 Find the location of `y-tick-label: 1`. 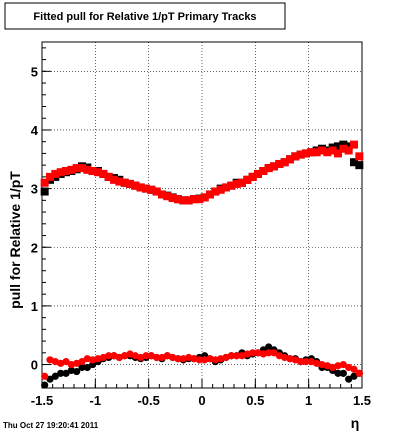

y-tick-label: 1 is located at coordinates (34, 306).